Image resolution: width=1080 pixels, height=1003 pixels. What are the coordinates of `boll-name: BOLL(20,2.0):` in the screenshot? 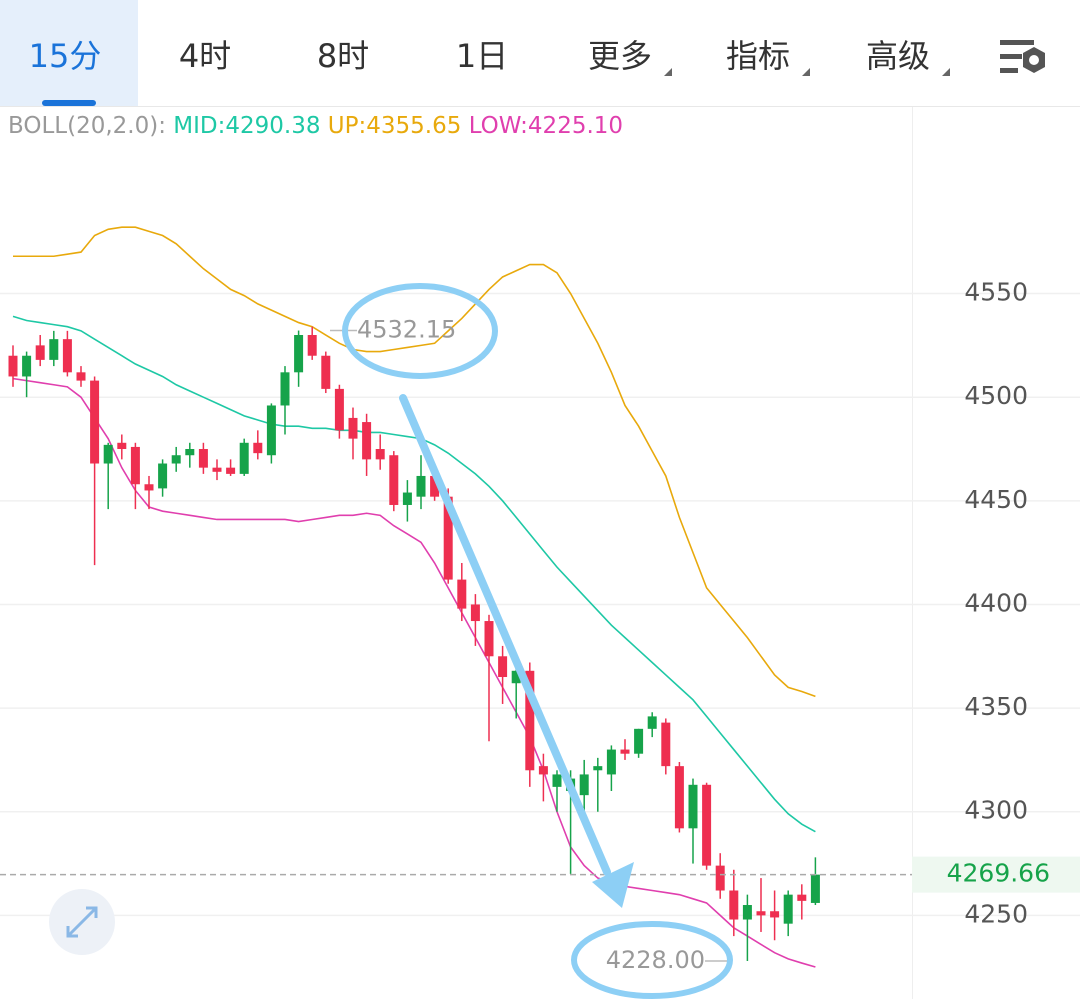 It's located at (87, 126).